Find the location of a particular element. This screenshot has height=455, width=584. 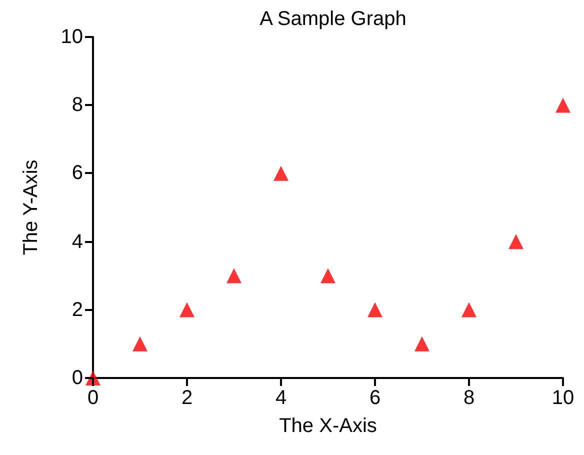

y-tick-label: 10 is located at coordinates (71, 37).